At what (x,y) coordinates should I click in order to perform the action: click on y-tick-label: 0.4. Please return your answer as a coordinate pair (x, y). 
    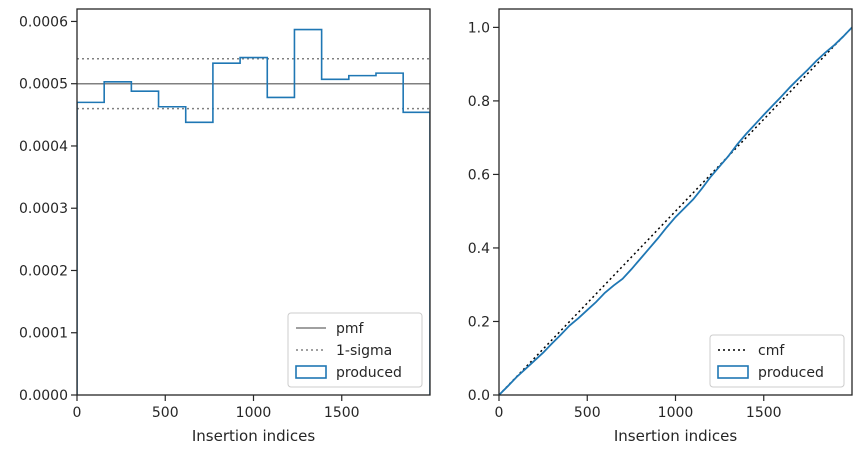
    Looking at the image, I should click on (479, 249).